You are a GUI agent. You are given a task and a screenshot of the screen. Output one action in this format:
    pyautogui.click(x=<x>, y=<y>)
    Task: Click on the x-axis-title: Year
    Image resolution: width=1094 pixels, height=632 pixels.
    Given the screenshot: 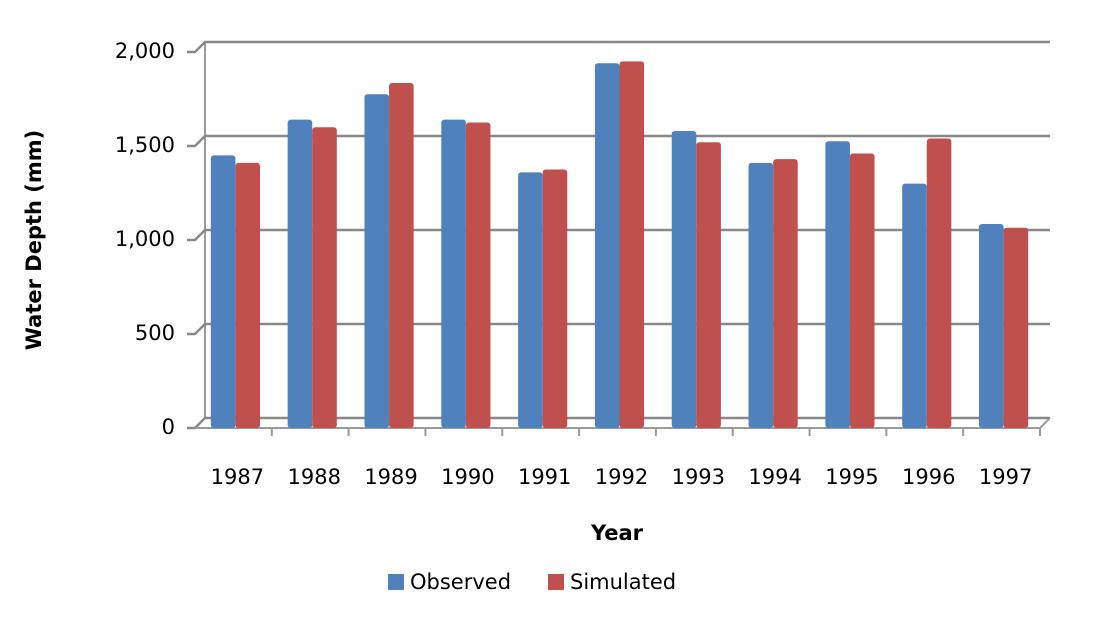 What is the action you would take?
    pyautogui.click(x=617, y=533)
    